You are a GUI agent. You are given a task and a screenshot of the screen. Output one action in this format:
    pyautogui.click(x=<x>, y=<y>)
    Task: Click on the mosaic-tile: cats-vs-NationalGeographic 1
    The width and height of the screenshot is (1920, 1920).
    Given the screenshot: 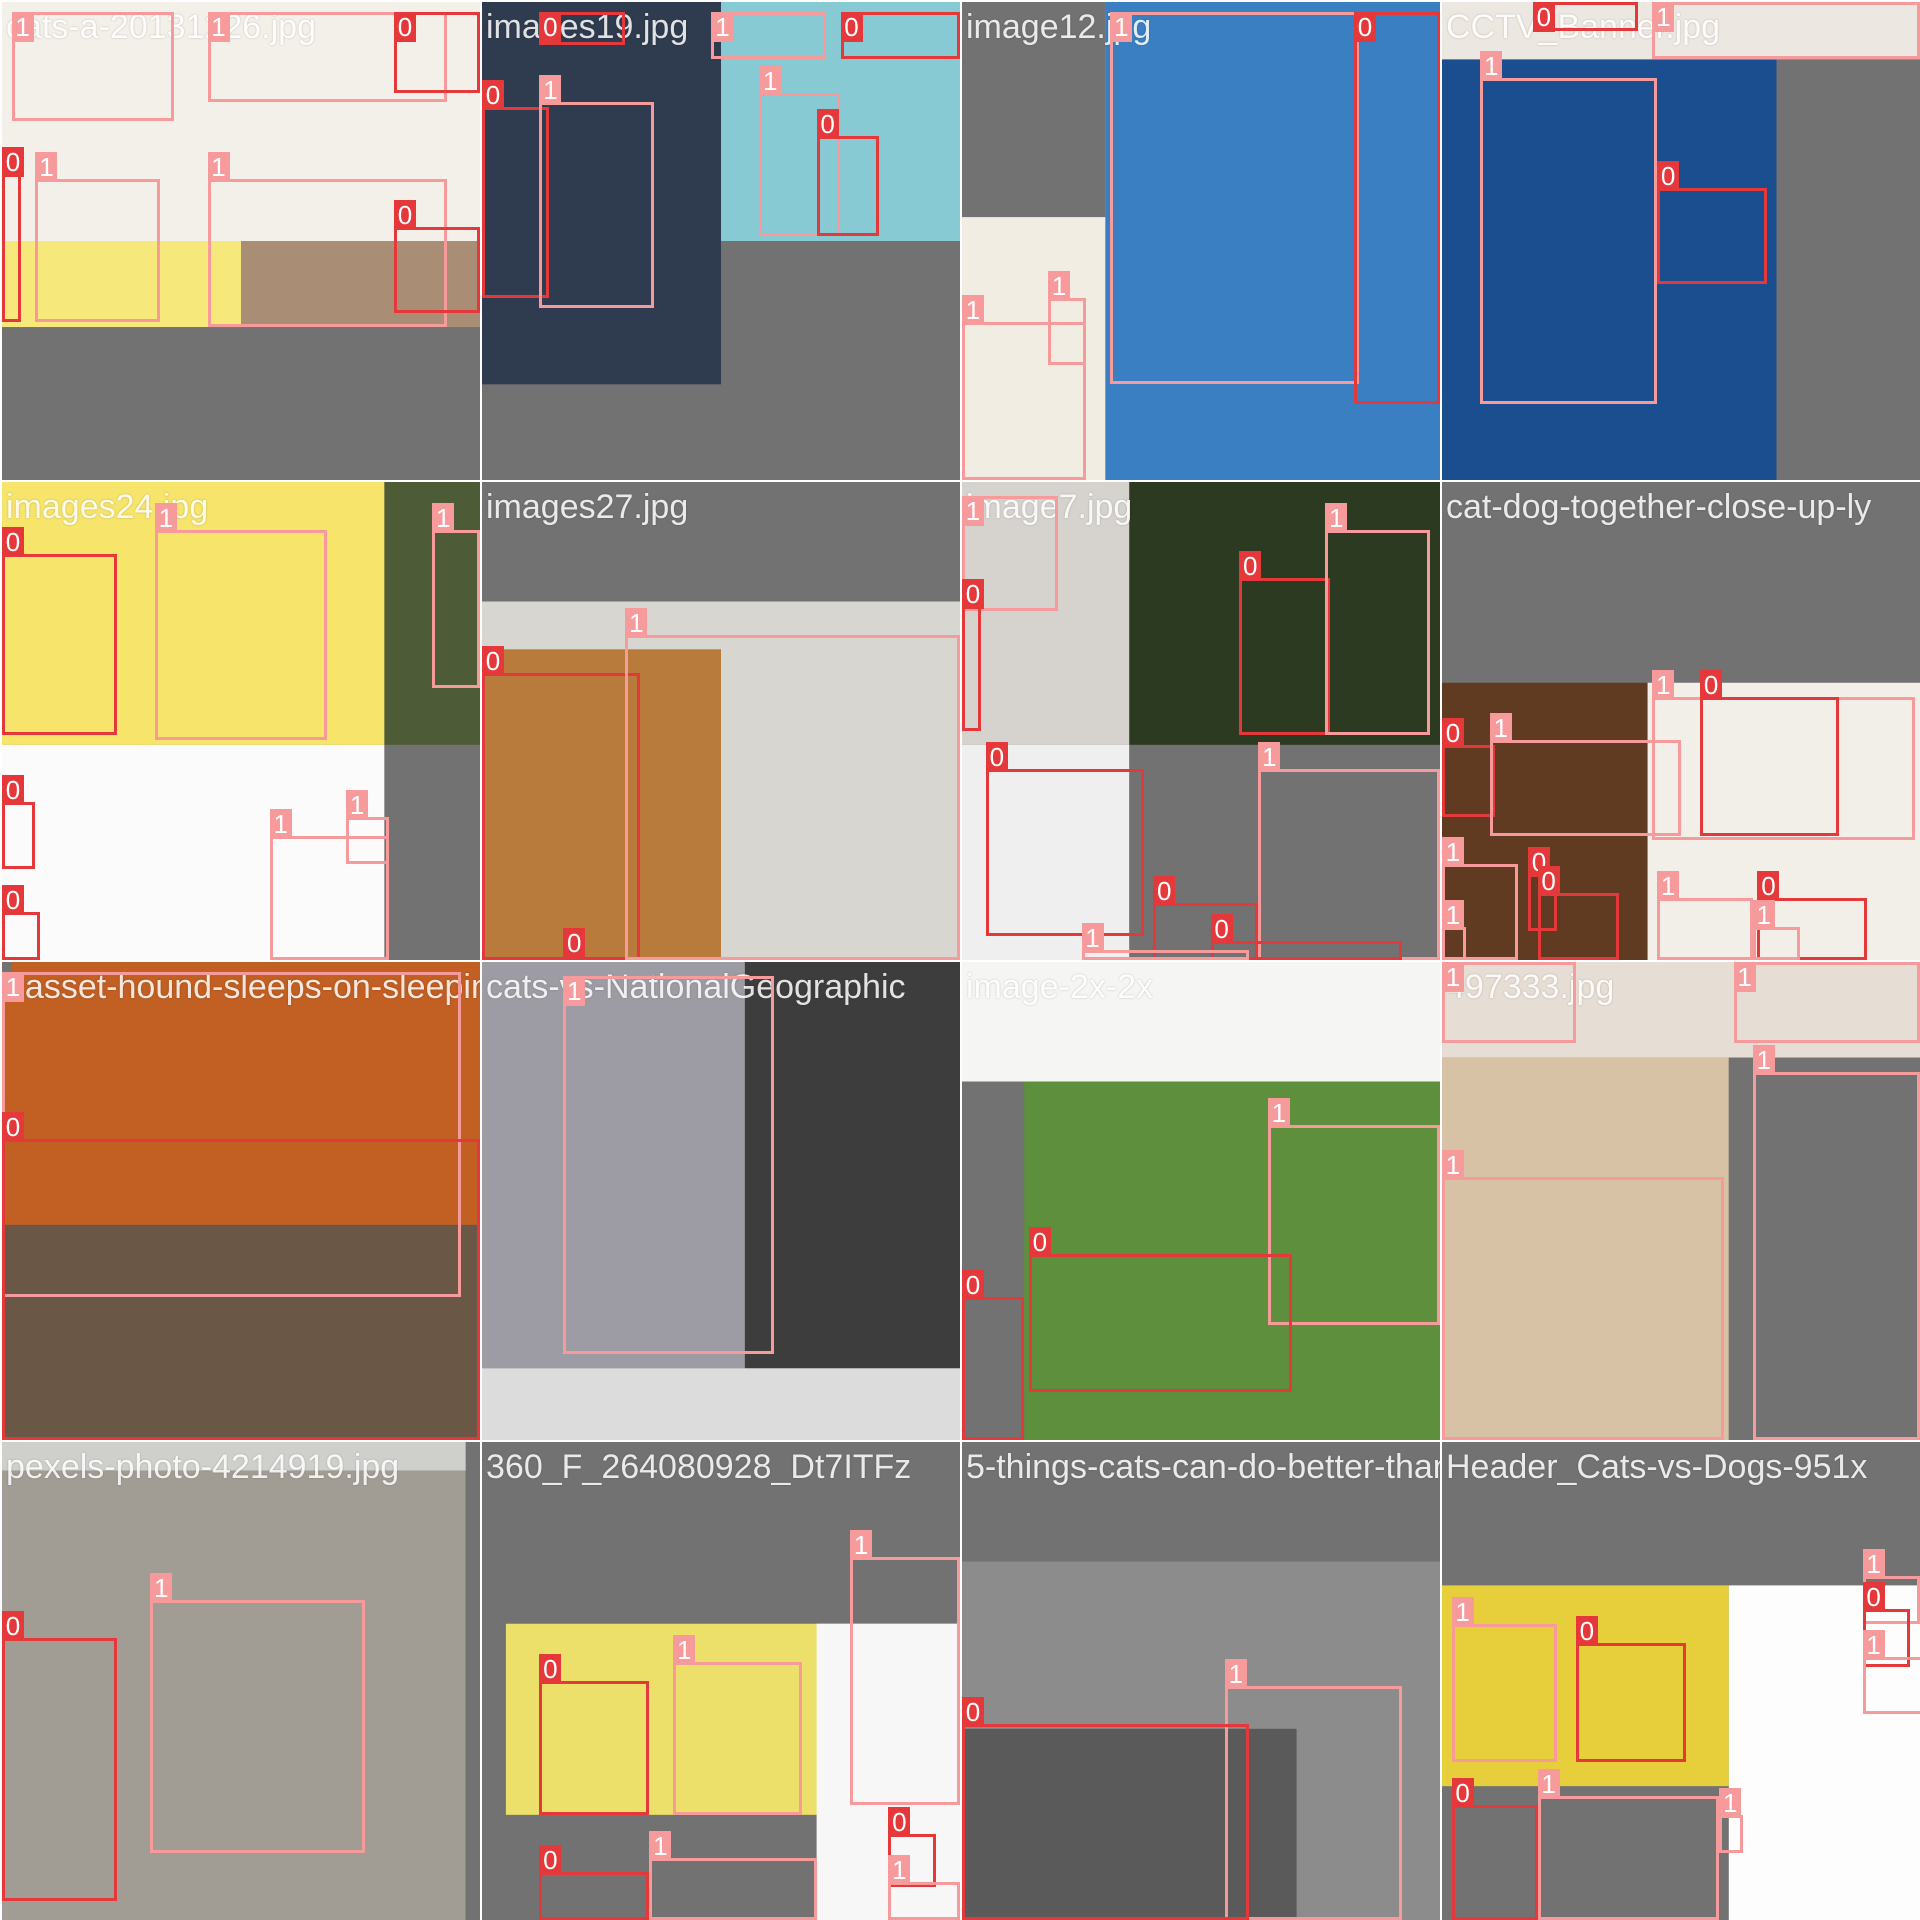 What is the action you would take?
    pyautogui.click(x=721, y=1201)
    